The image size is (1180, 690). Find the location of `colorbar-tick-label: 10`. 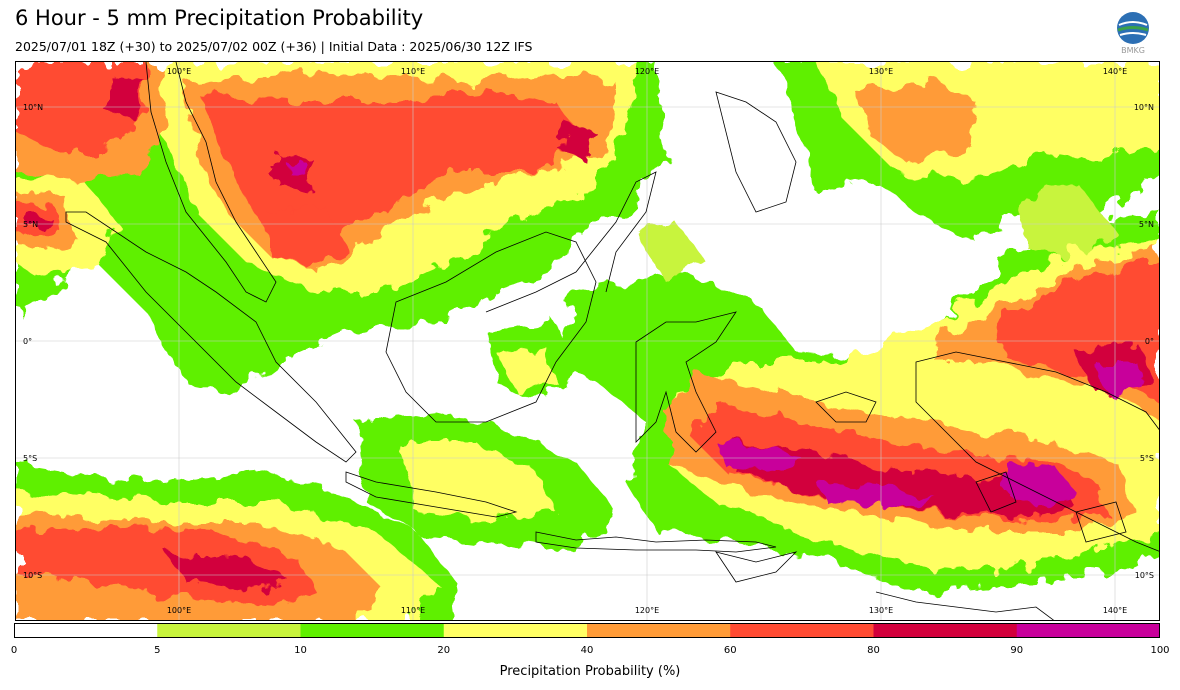

colorbar-tick-label: 10 is located at coordinates (300, 650).